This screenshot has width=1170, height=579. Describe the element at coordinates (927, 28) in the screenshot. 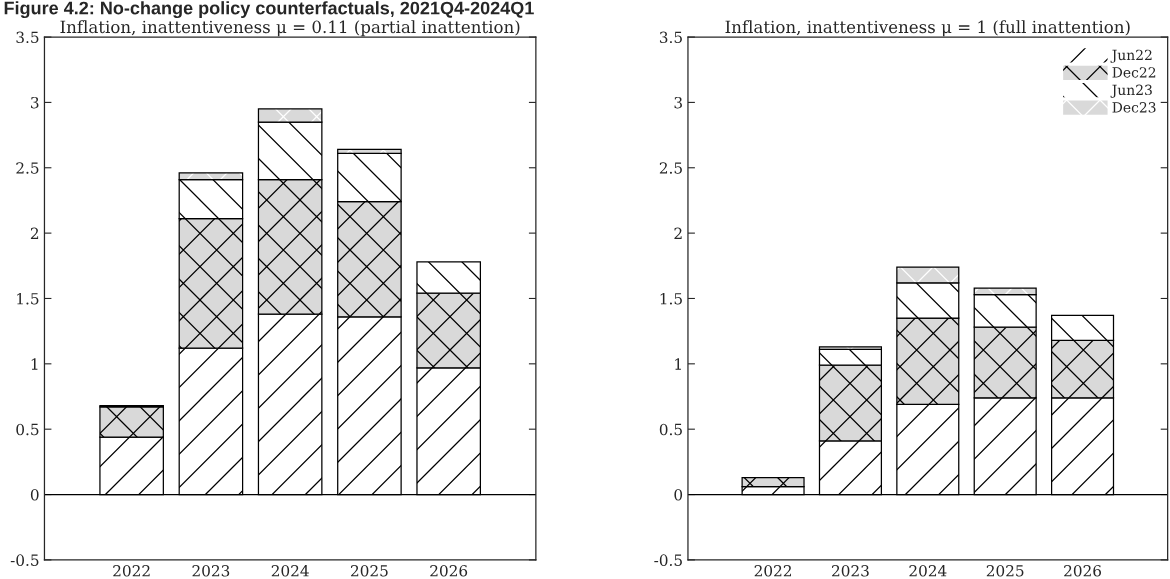

I see `chart-title: Inflation, inattentiveness μ = 1 (full inattention)` at that location.